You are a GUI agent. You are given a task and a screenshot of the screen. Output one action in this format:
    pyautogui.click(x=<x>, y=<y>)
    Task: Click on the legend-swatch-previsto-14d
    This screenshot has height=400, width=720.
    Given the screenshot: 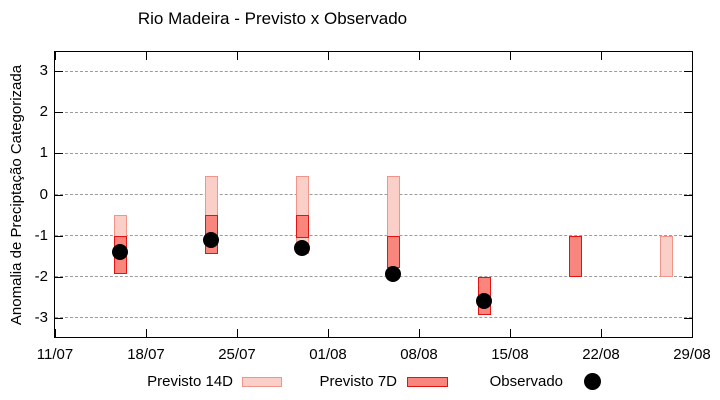 What is the action you would take?
    pyautogui.click(x=262, y=382)
    